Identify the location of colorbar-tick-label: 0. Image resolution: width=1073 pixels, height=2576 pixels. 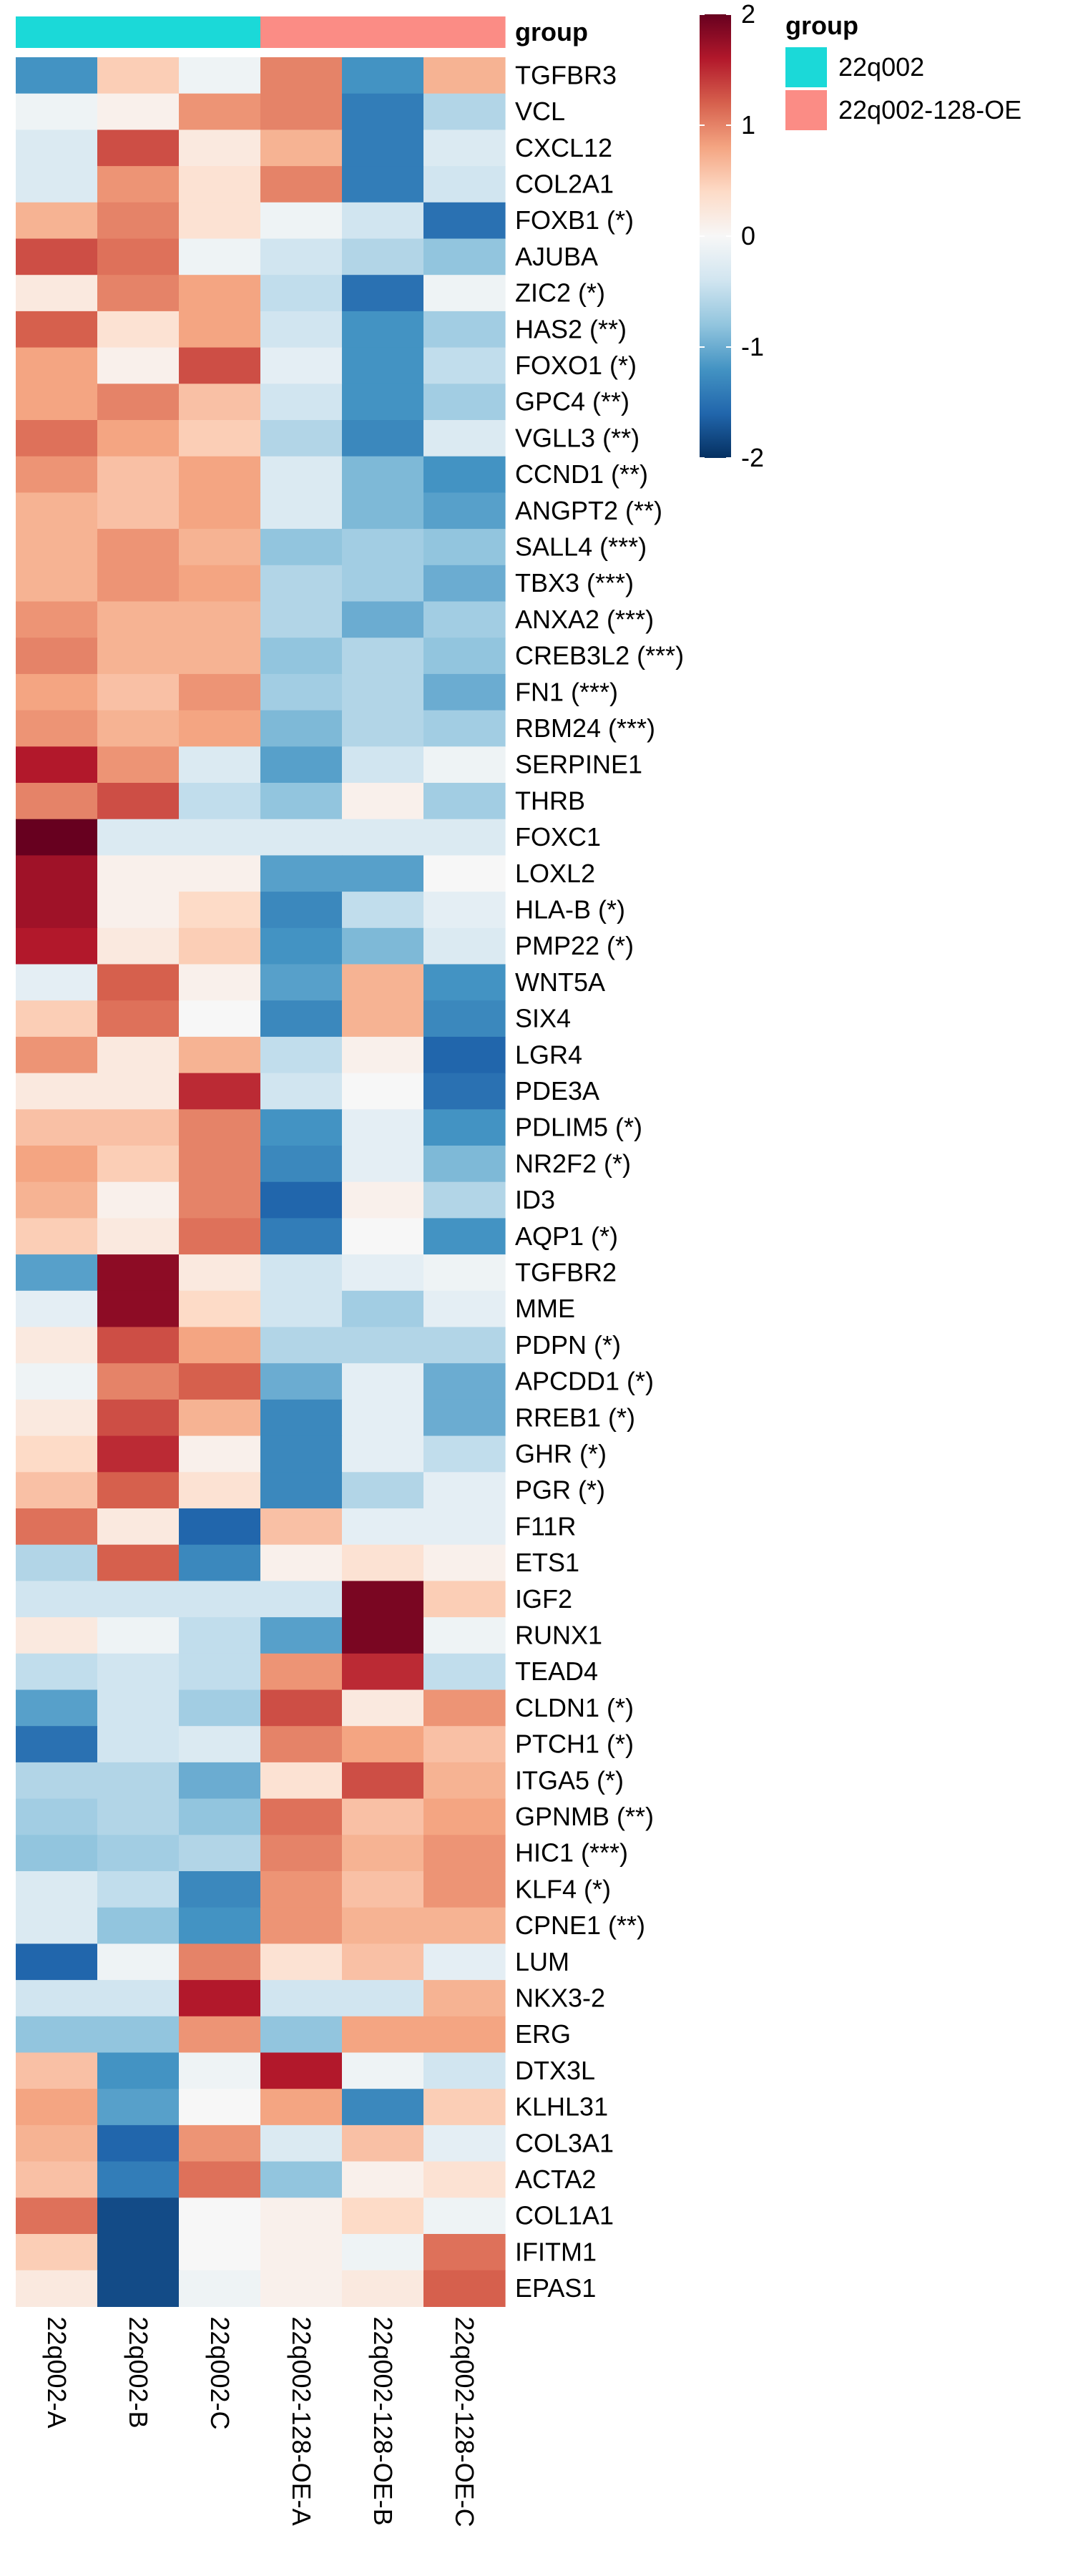
(748, 235).